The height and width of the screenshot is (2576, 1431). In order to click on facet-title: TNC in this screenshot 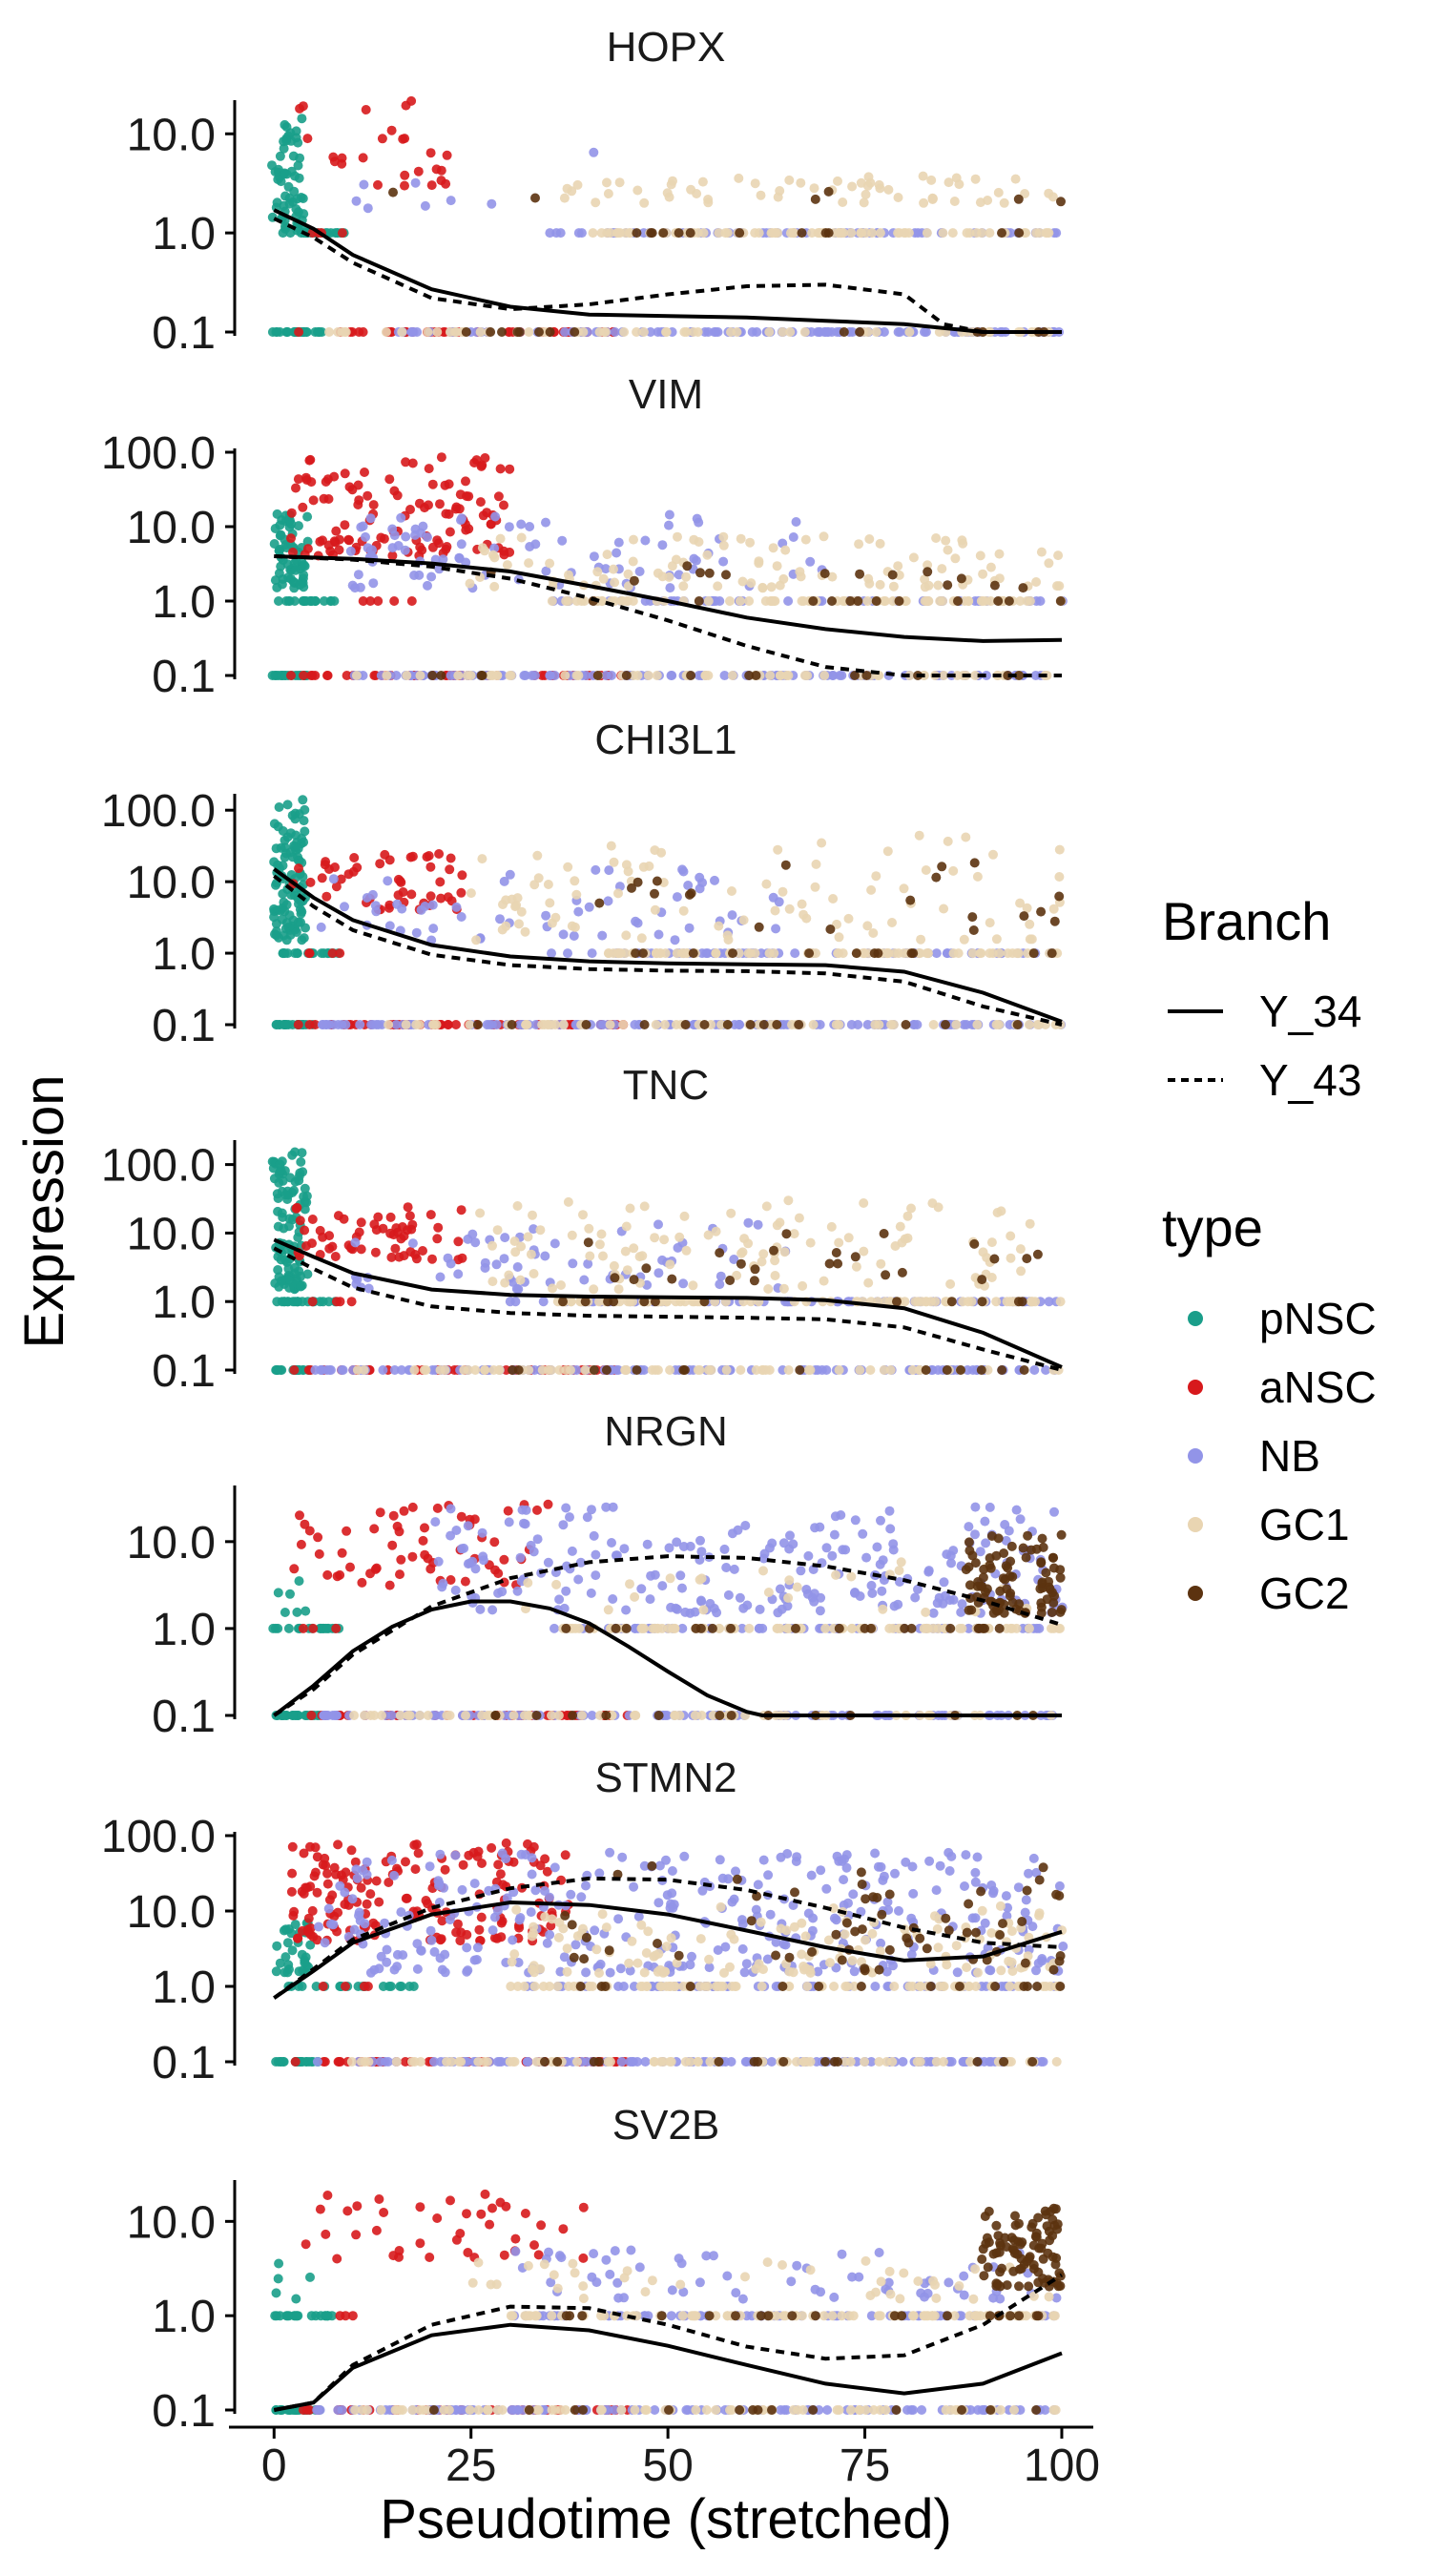, I will do `click(666, 1085)`.